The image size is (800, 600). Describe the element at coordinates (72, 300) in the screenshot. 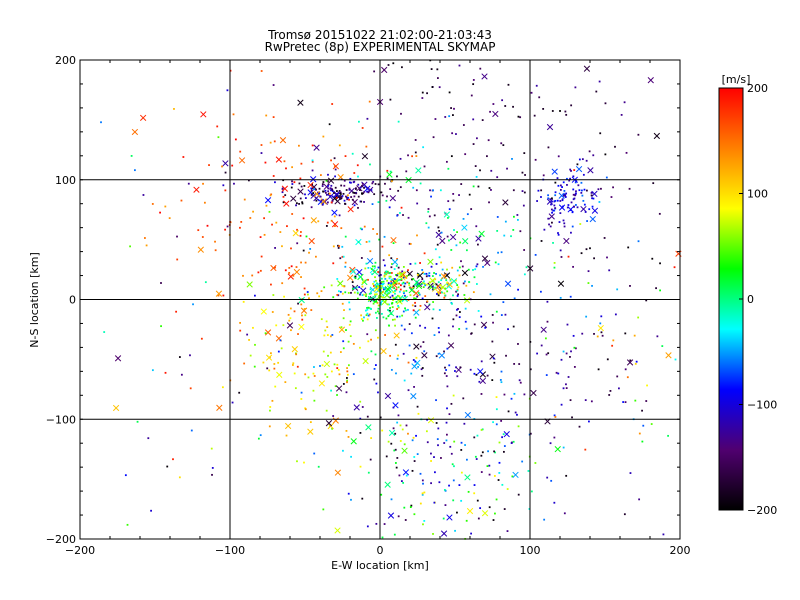

I see `y-tick-label: 0` at that location.